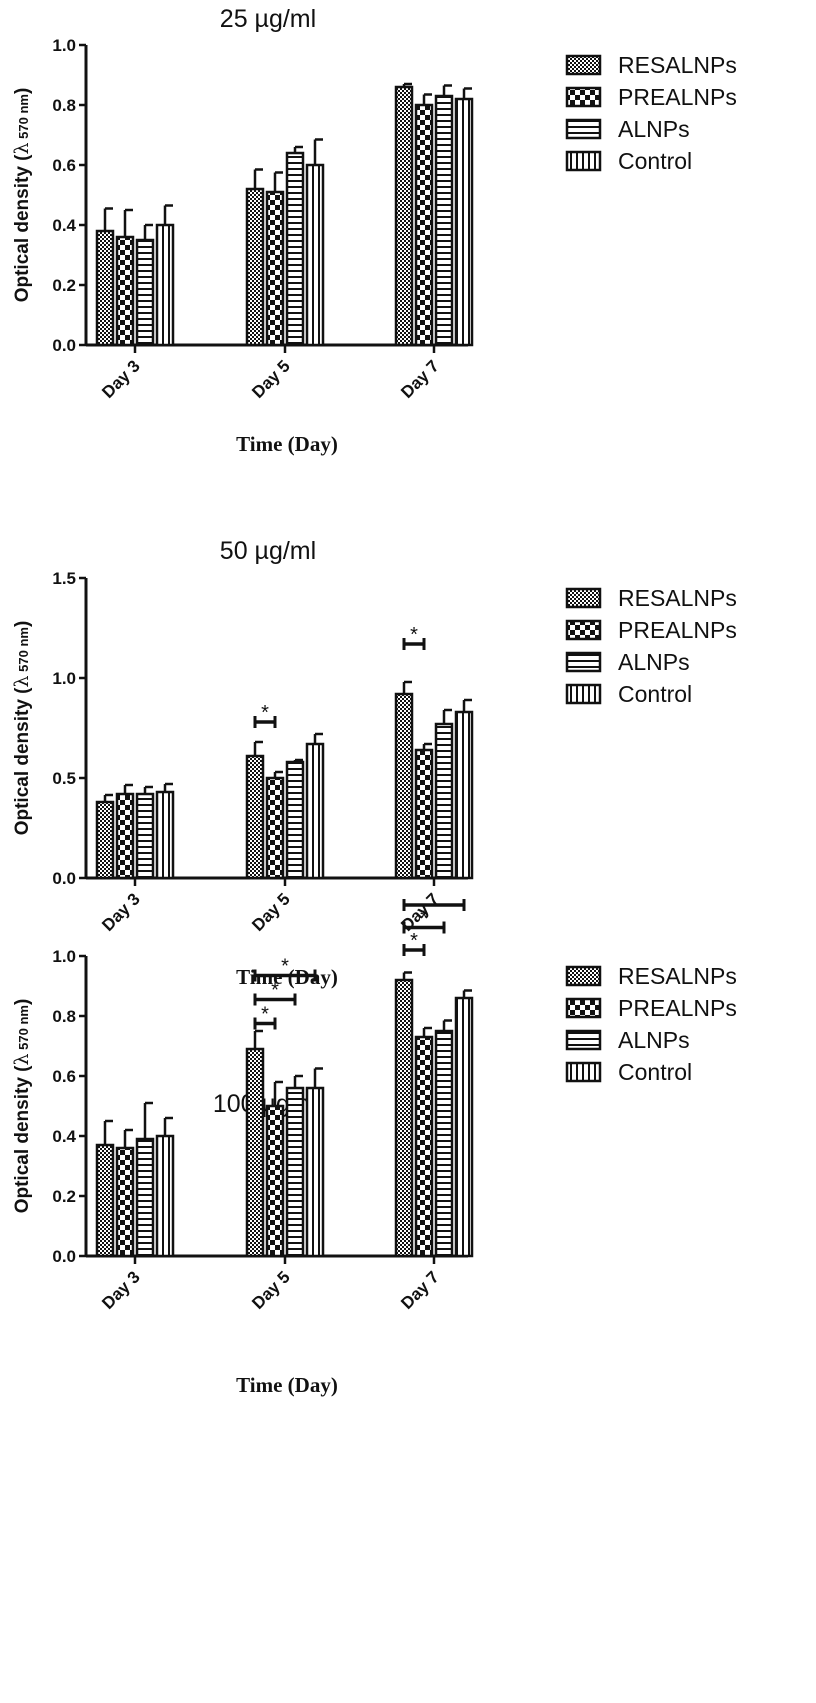 This screenshot has height=1703, width=816. Describe the element at coordinates (268, 551) in the screenshot. I see `chart-title: 50 µg/ml` at that location.